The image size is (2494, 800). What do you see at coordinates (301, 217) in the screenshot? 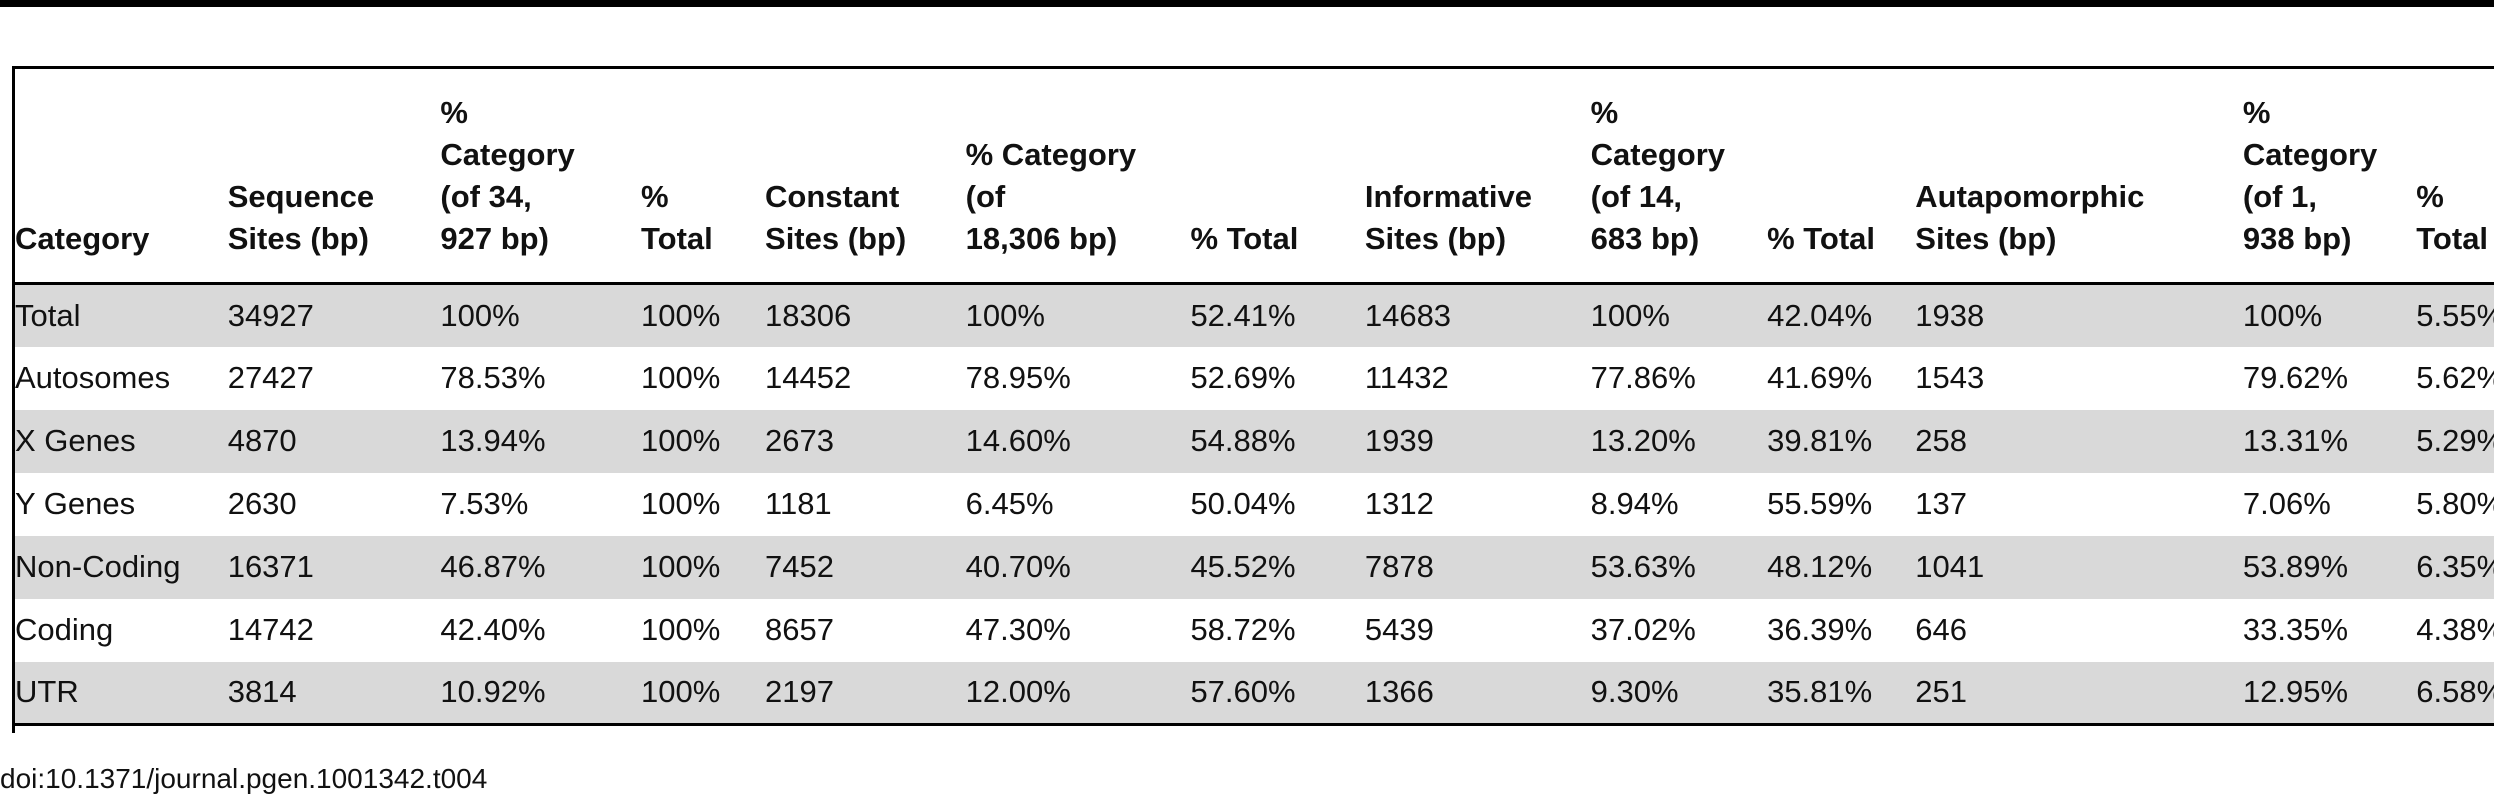
I see `column-header: Sequence Sites (bp)` at bounding box center [301, 217].